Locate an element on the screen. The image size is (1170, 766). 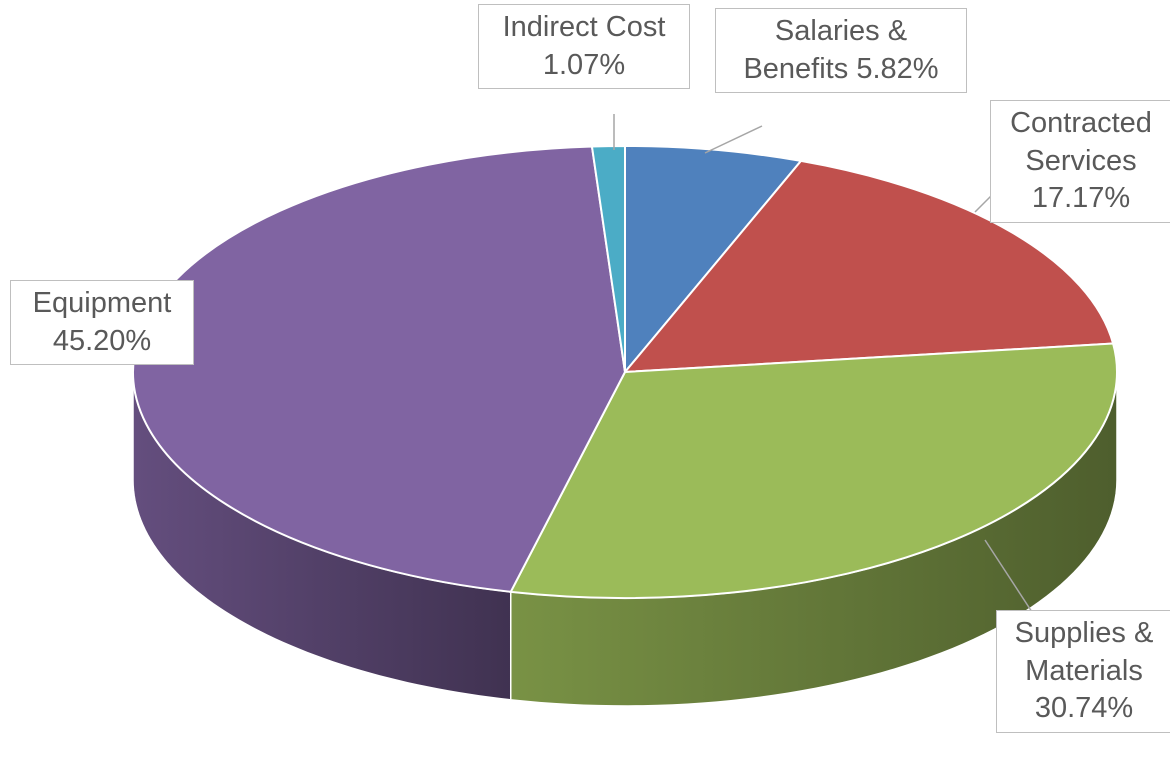
data-label: Salaries & Benefits 5.82% is located at coordinates (841, 51).